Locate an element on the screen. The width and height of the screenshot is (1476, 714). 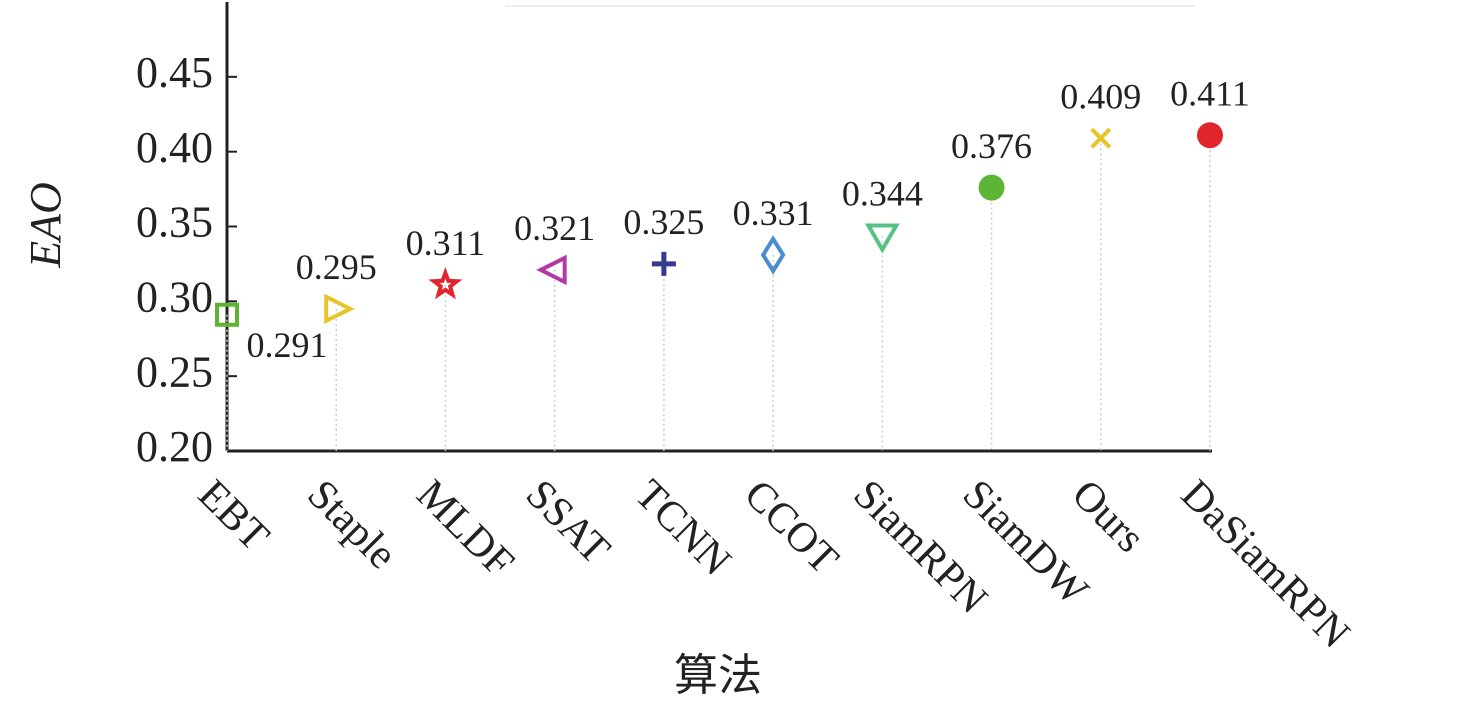
x-axis-label: 算法 is located at coordinates (718, 675).